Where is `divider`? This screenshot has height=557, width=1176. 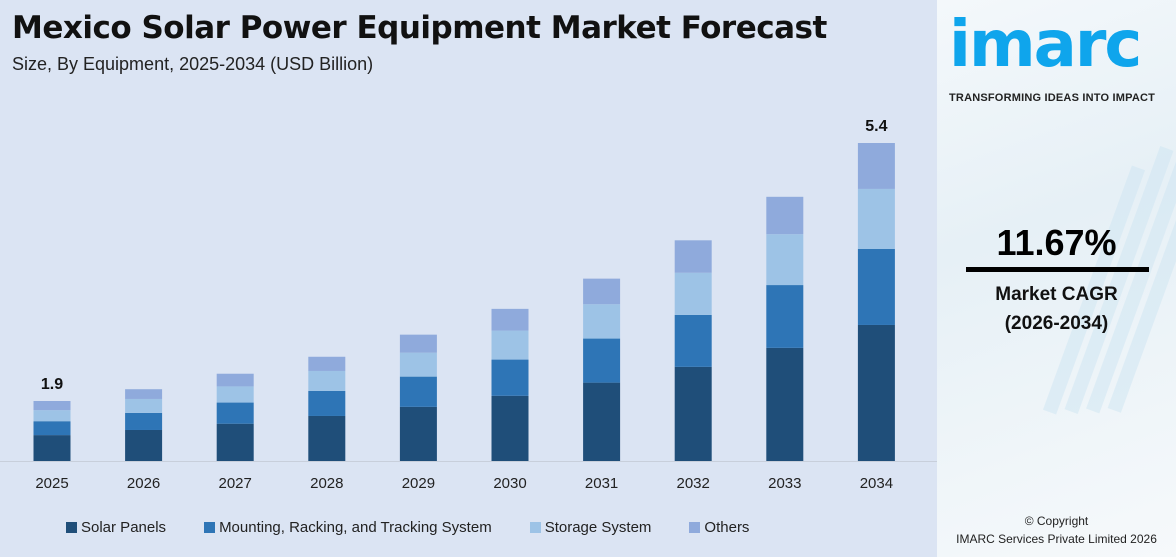 divider is located at coordinates (1057, 269).